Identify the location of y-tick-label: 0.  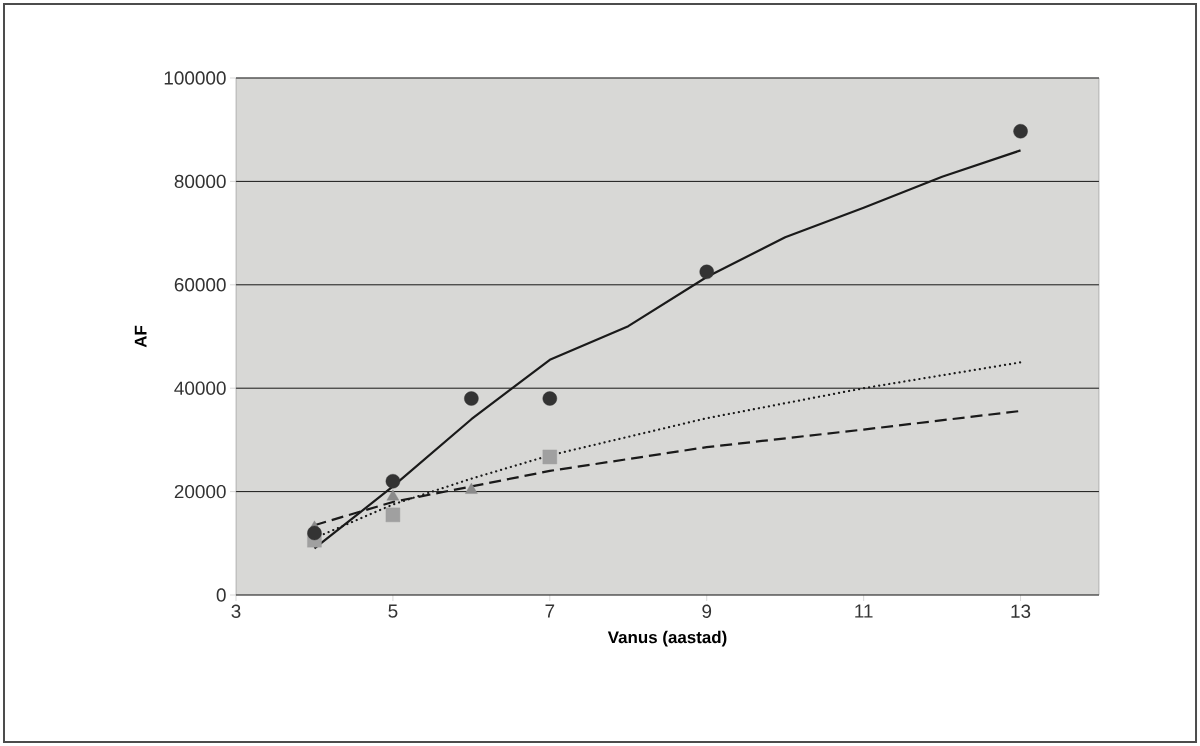
(221, 595).